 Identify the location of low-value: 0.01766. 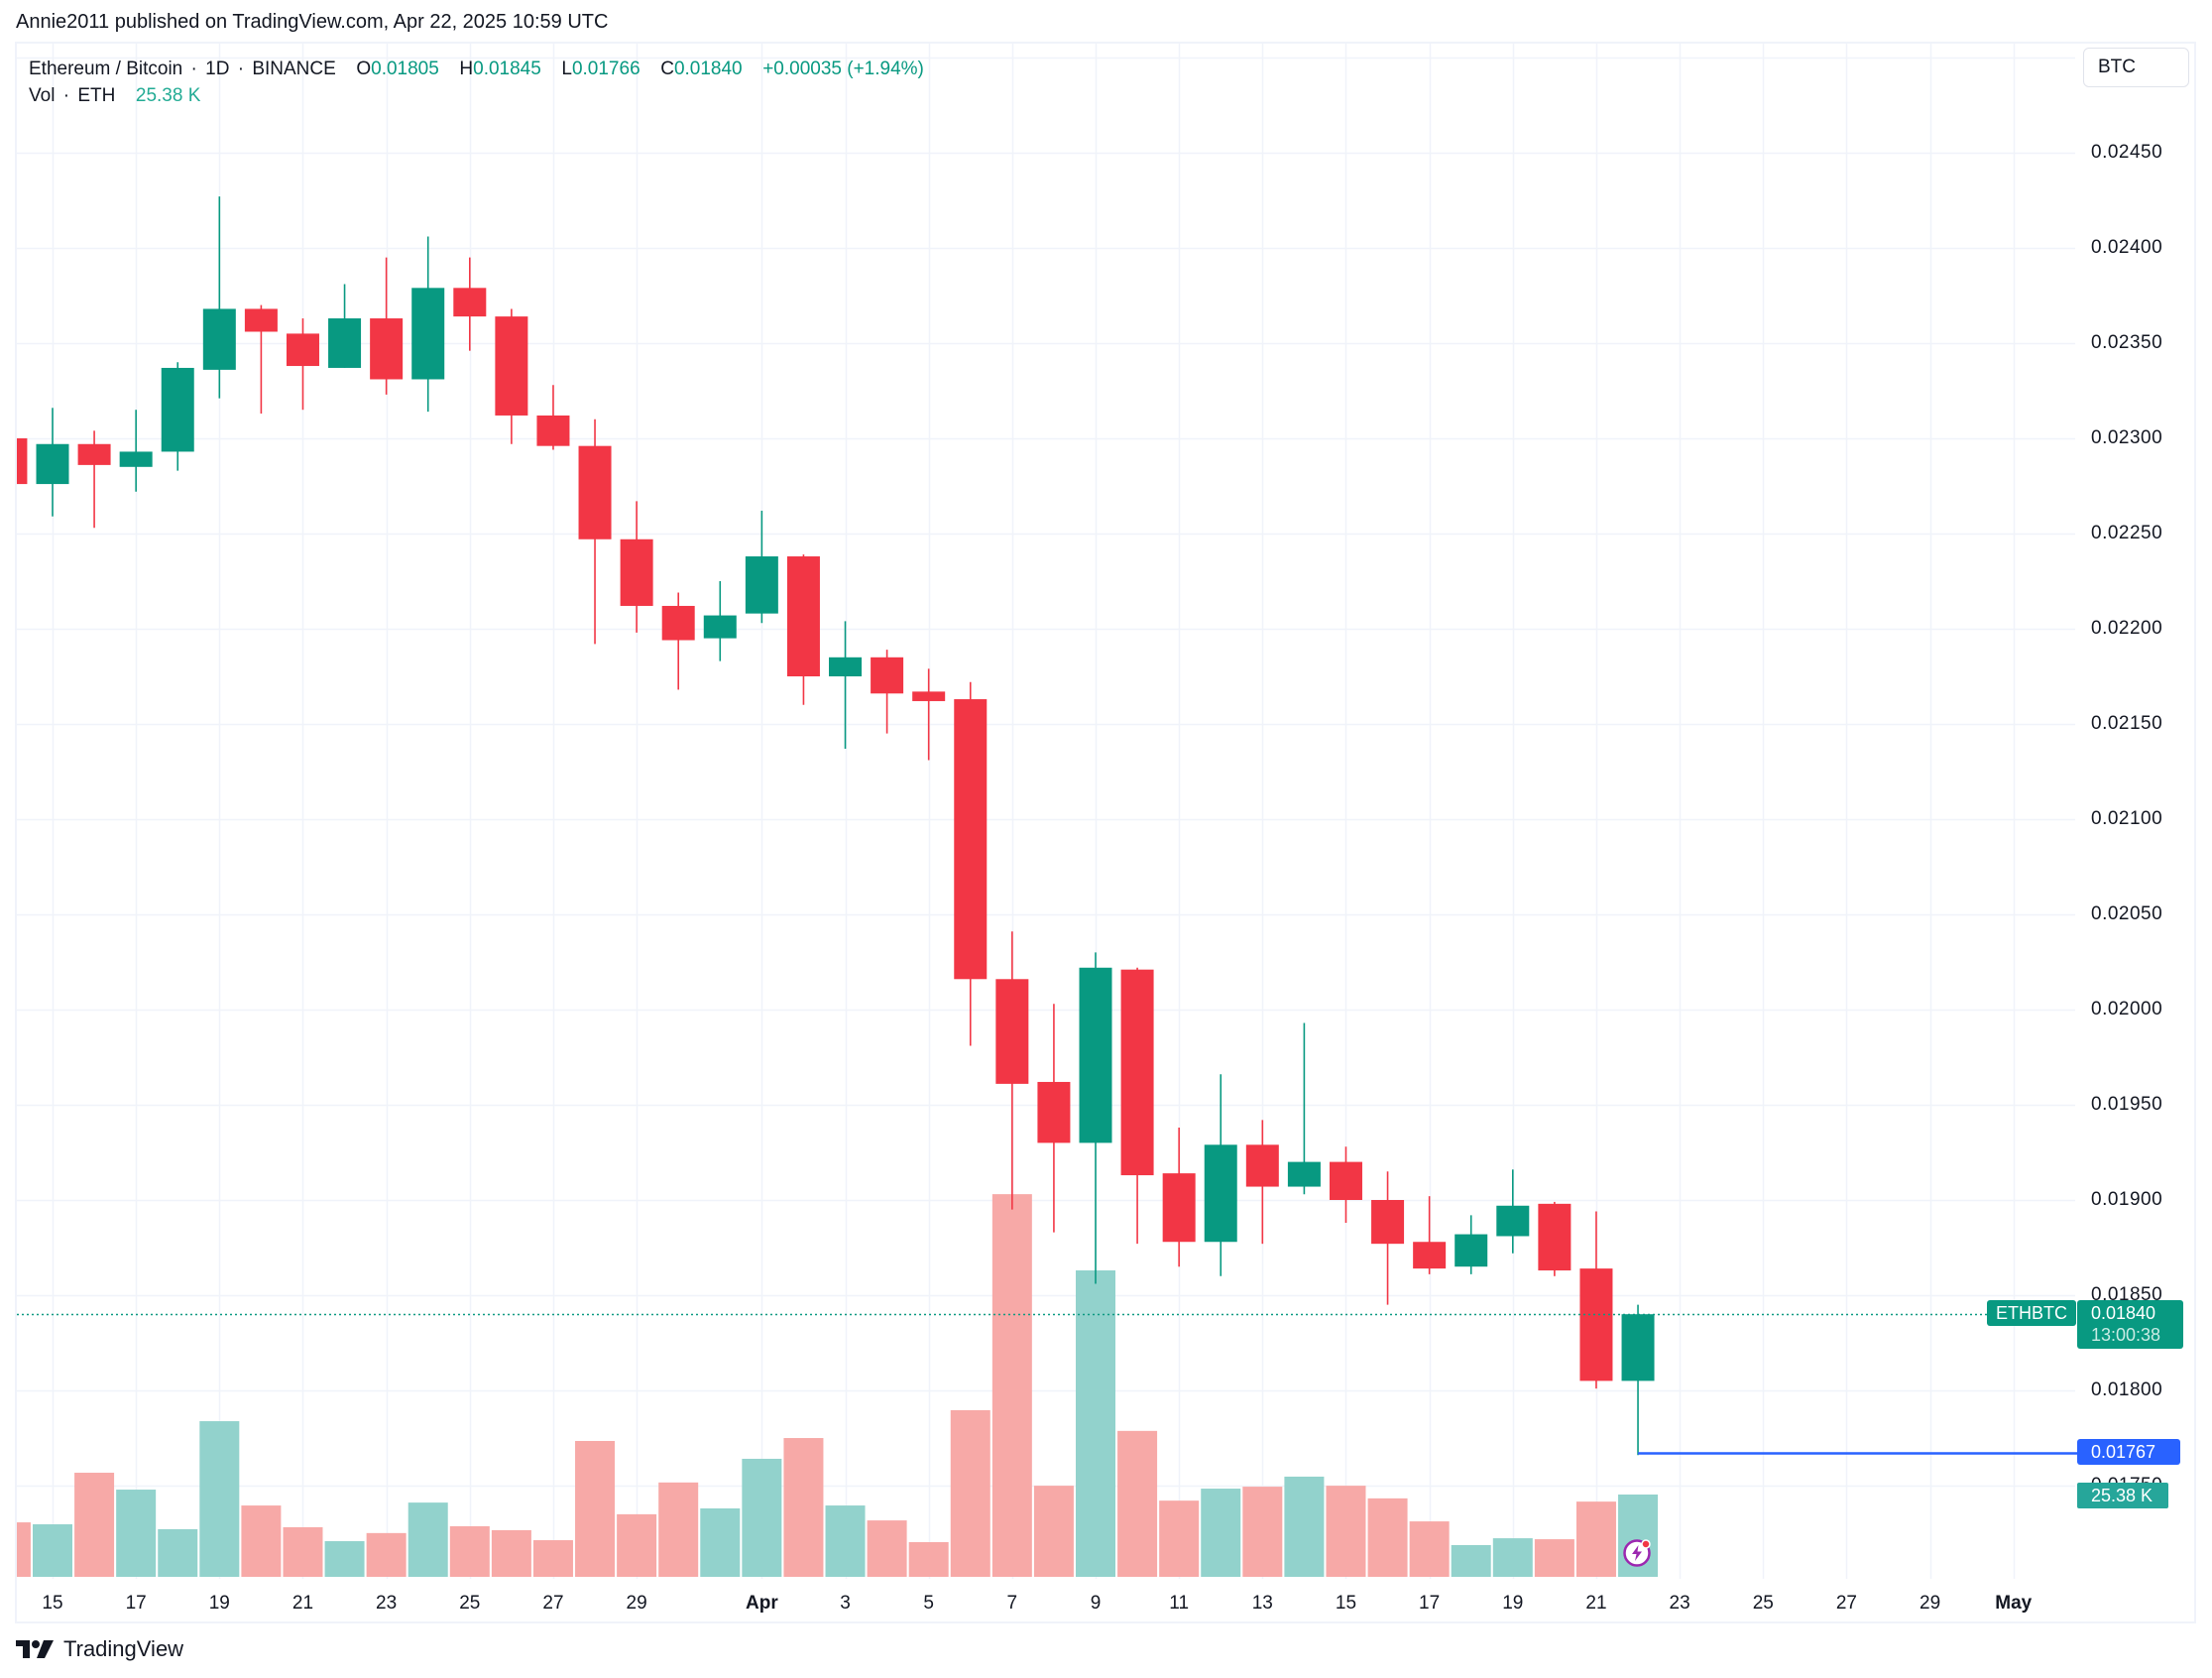
(605, 69).